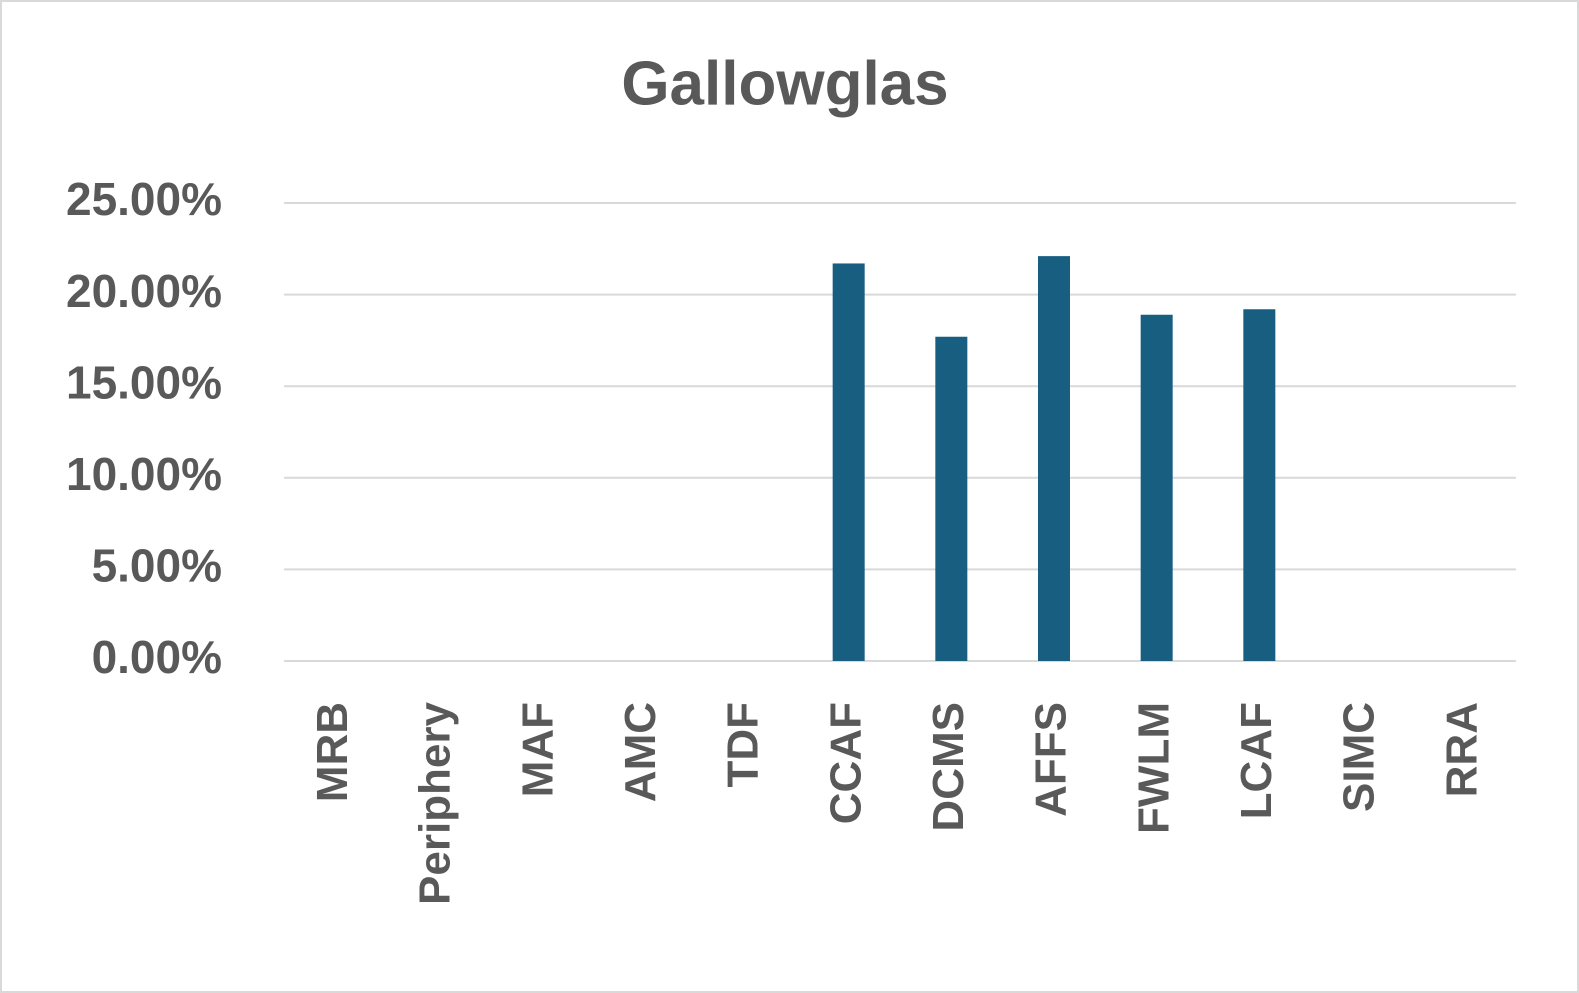 Image resolution: width=1579 pixels, height=993 pixels. What do you see at coordinates (537, 749) in the screenshot?
I see `x-tick-label: MAF` at bounding box center [537, 749].